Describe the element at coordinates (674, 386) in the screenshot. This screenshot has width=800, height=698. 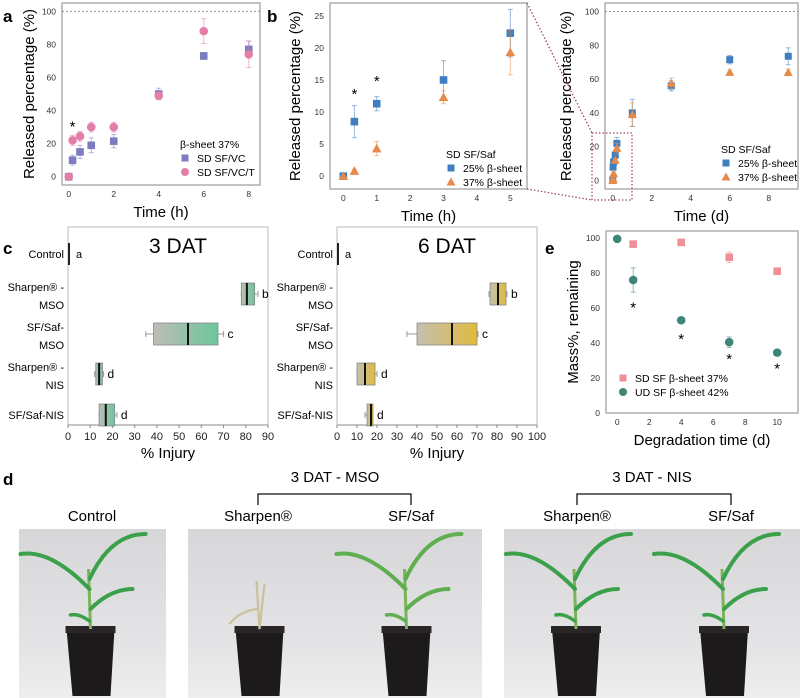
I see `legend: SD SF β-sheet 37% UD SF β-sheet 42%` at that location.